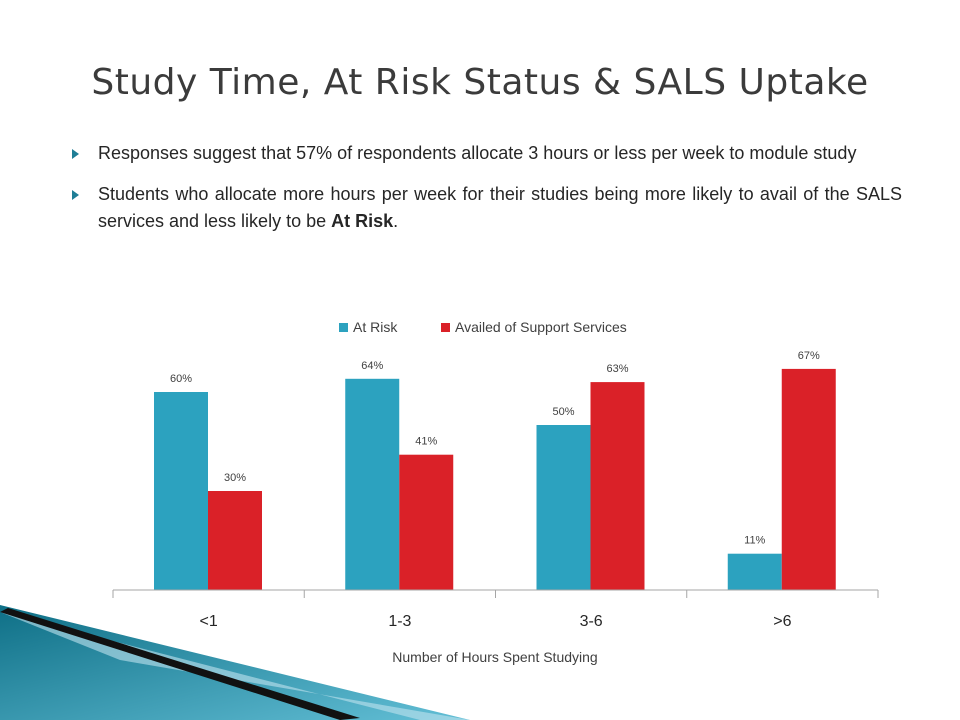  I want to click on x-tick-label: >6, so click(782, 621).